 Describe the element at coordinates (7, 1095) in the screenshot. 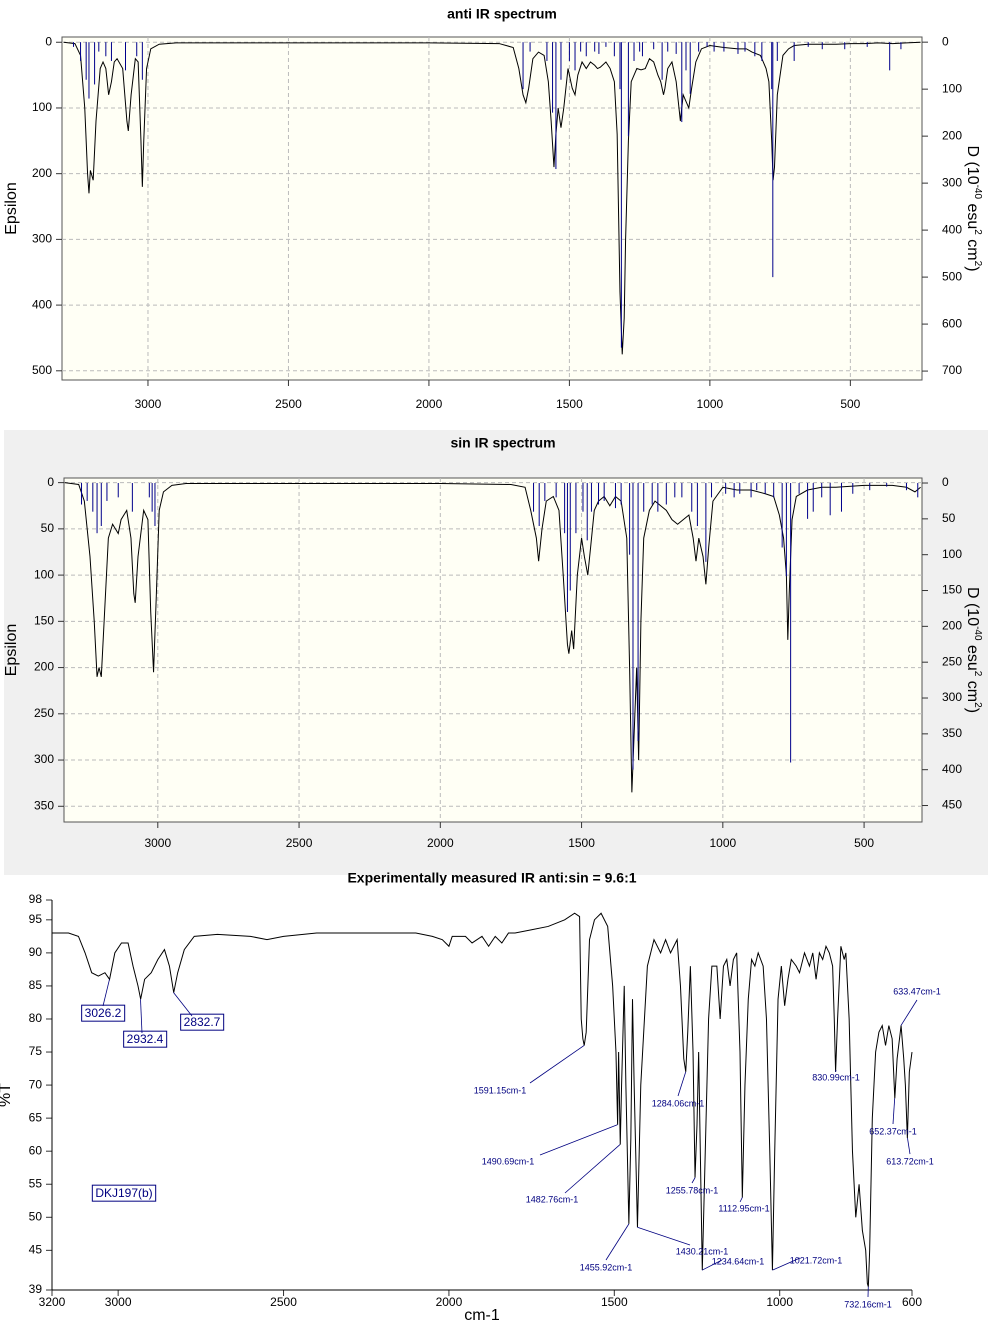

I see `y-axis-label: %T` at that location.